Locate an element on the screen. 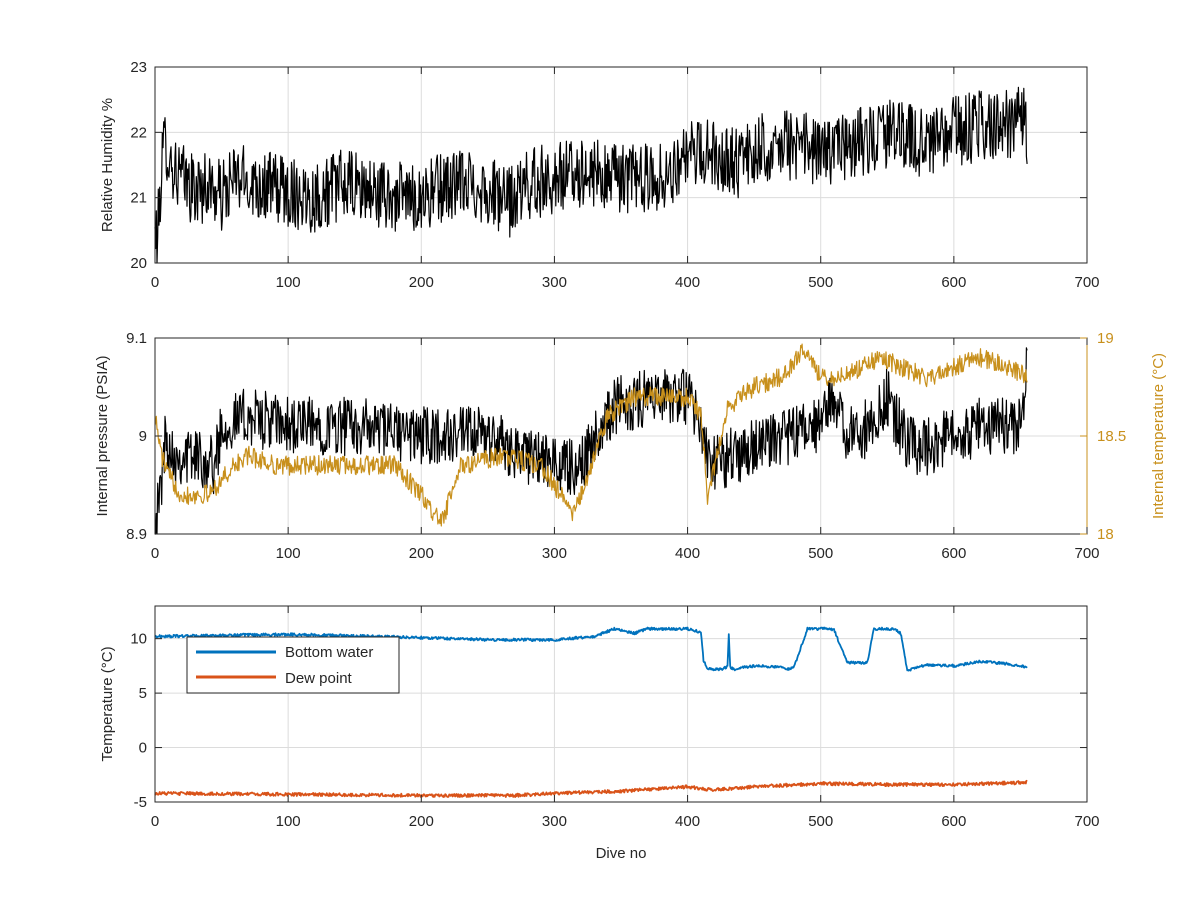 The image size is (1200, 900). humidity-series is located at coordinates (591, 175).